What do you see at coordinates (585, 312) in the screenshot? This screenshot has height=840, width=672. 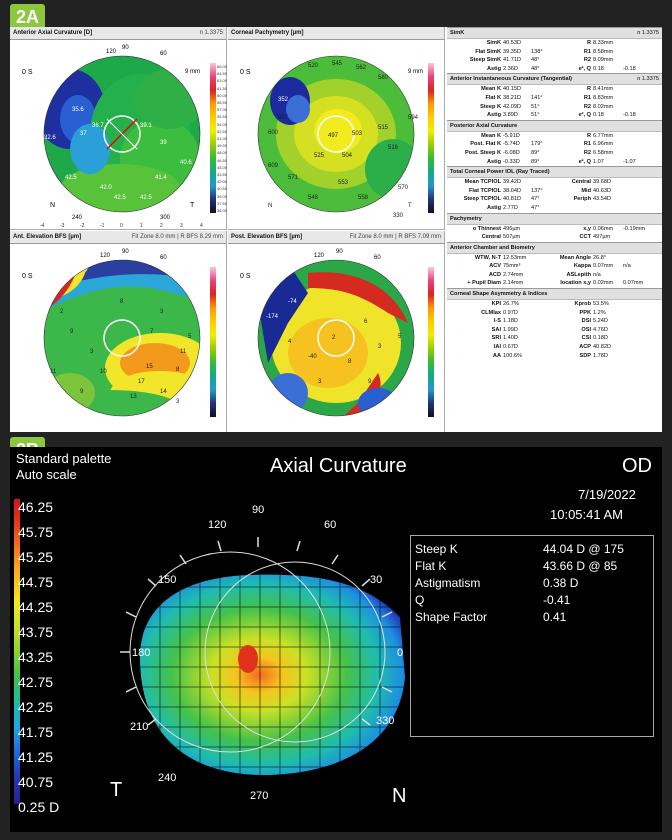 I see `table-cell: PPK` at bounding box center [585, 312].